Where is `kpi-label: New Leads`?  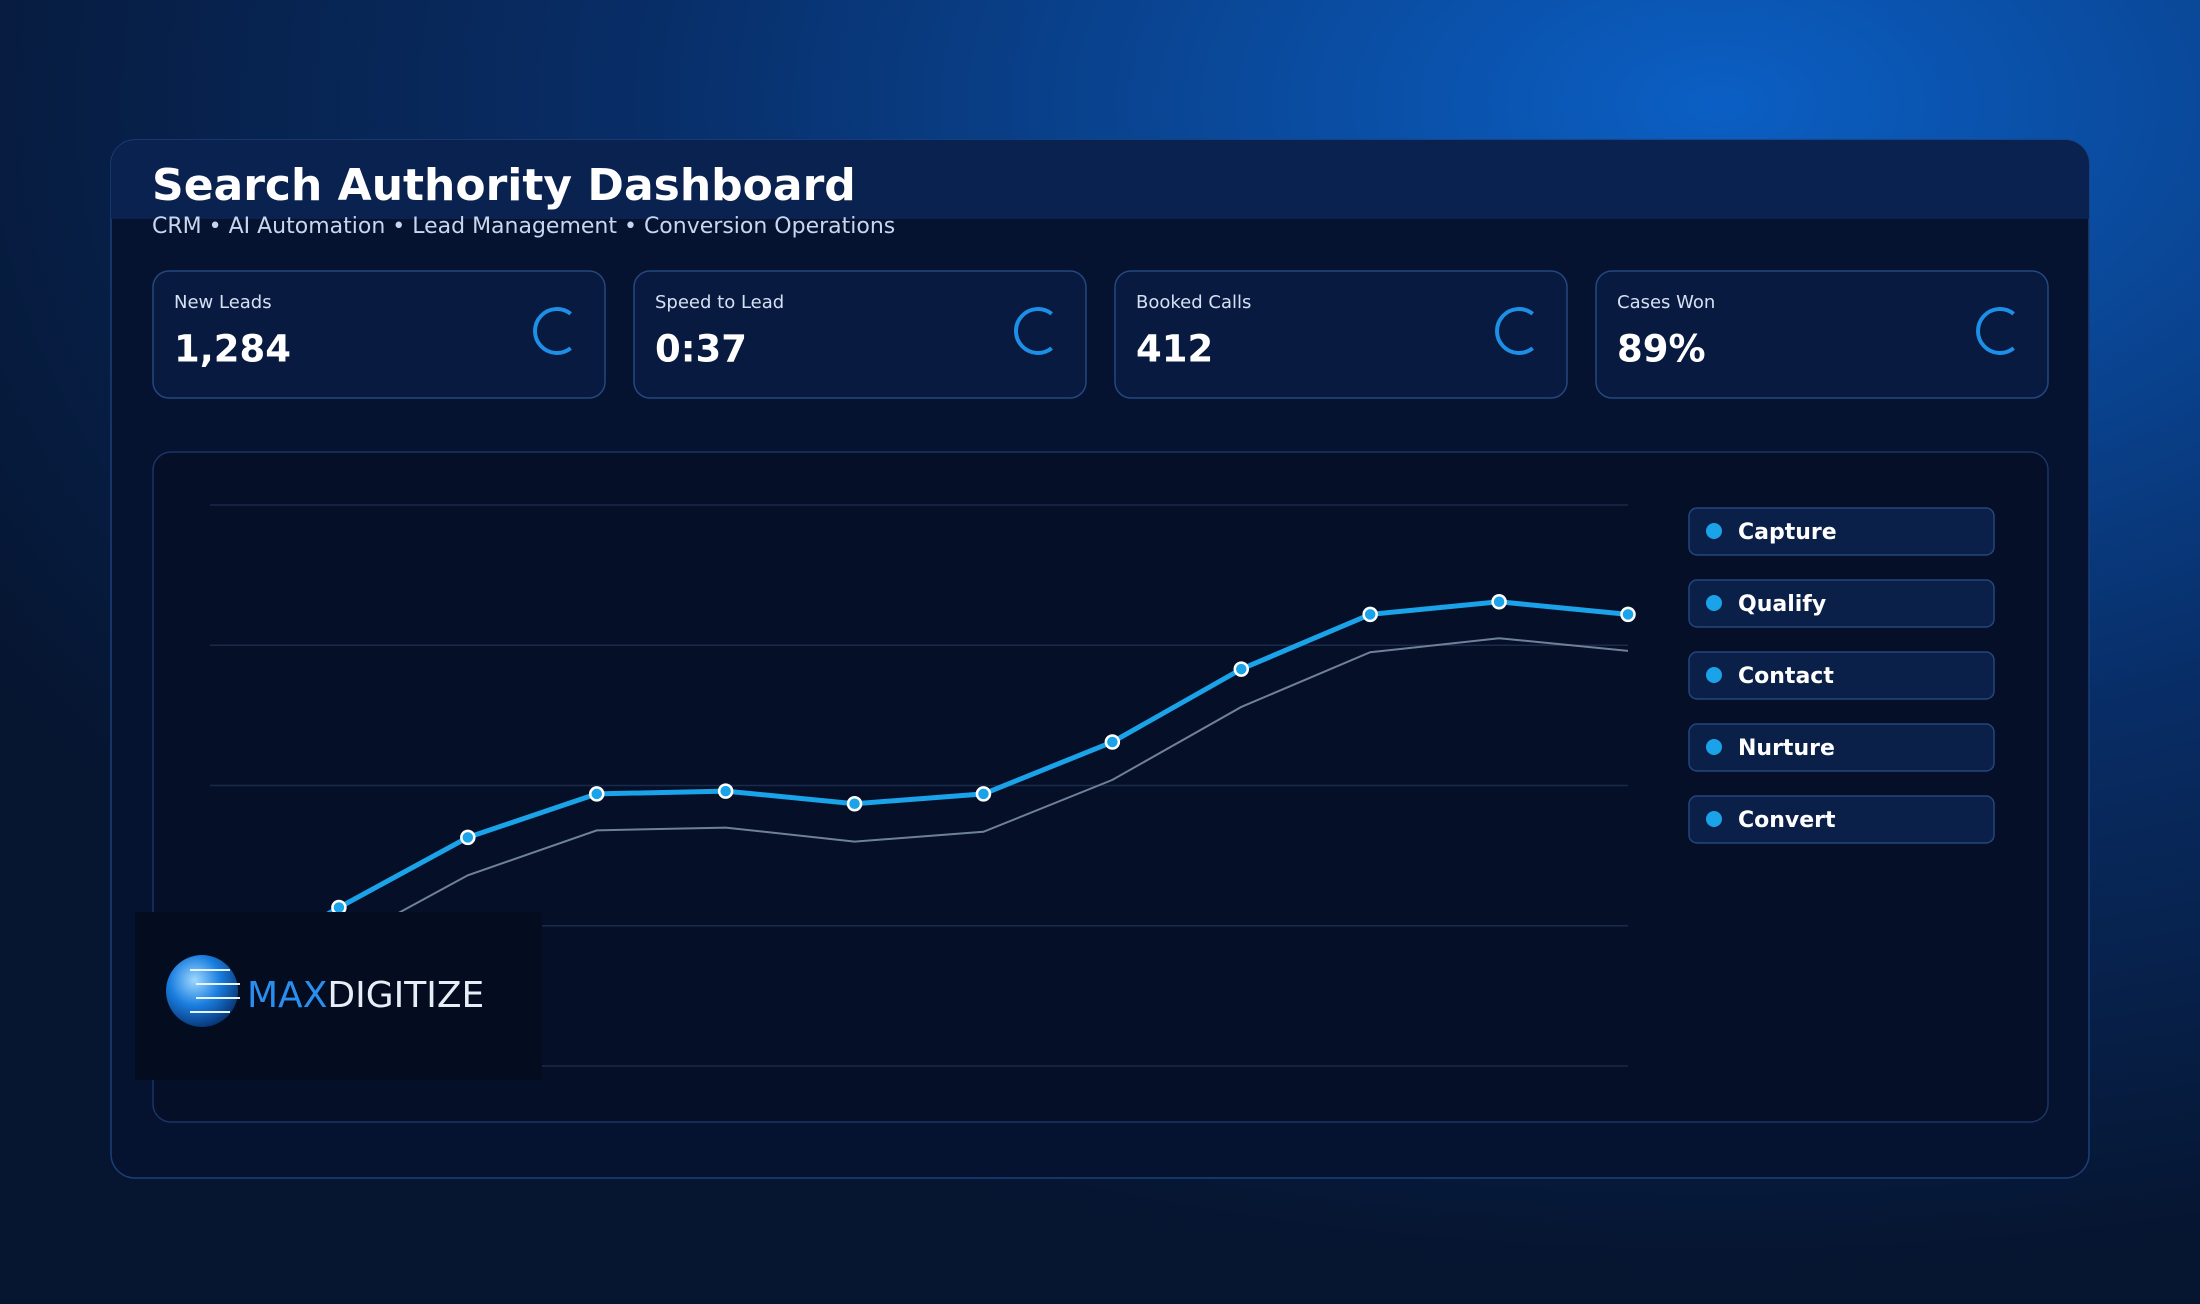 kpi-label: New Leads is located at coordinates (223, 302).